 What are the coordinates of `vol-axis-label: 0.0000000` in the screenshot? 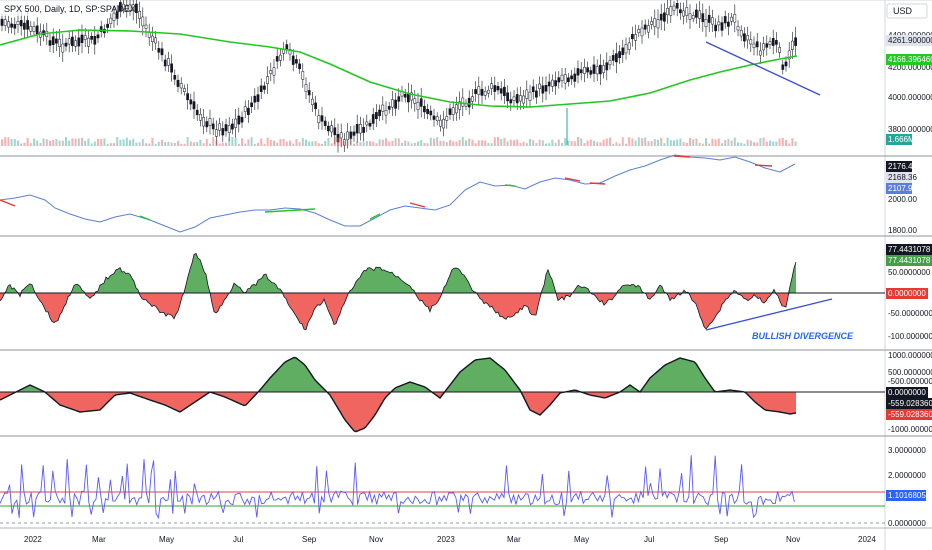 It's located at (907, 523).